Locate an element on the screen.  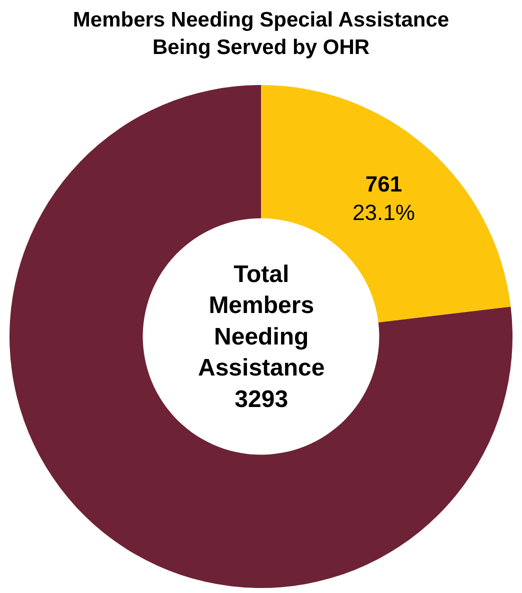
text: Total Members Needing Assistance 3293 is located at coordinates (261, 337).